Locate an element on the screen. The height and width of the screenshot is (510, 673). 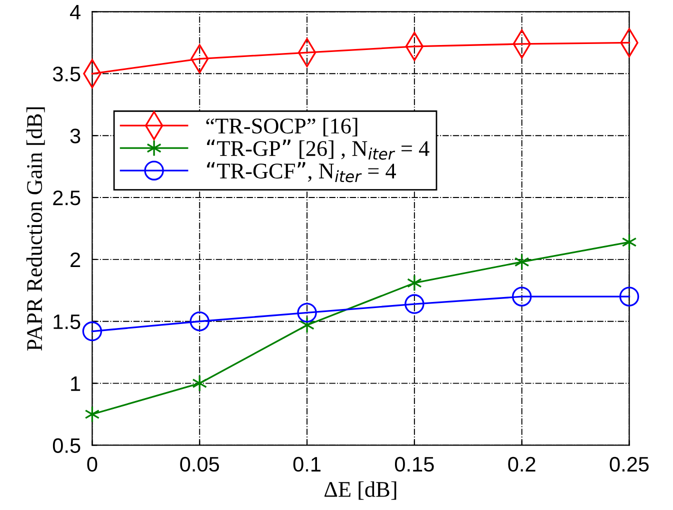
y-tick-label: 2 is located at coordinates (75, 259).